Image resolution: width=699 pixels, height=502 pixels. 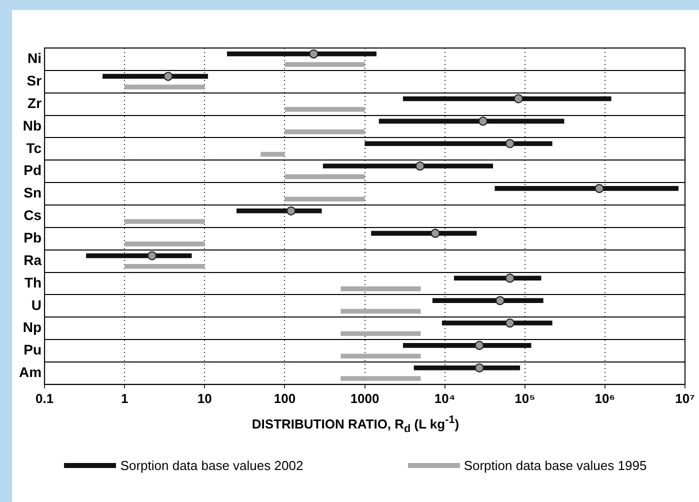 I want to click on x-tick-label: 10, so click(x=204, y=398).